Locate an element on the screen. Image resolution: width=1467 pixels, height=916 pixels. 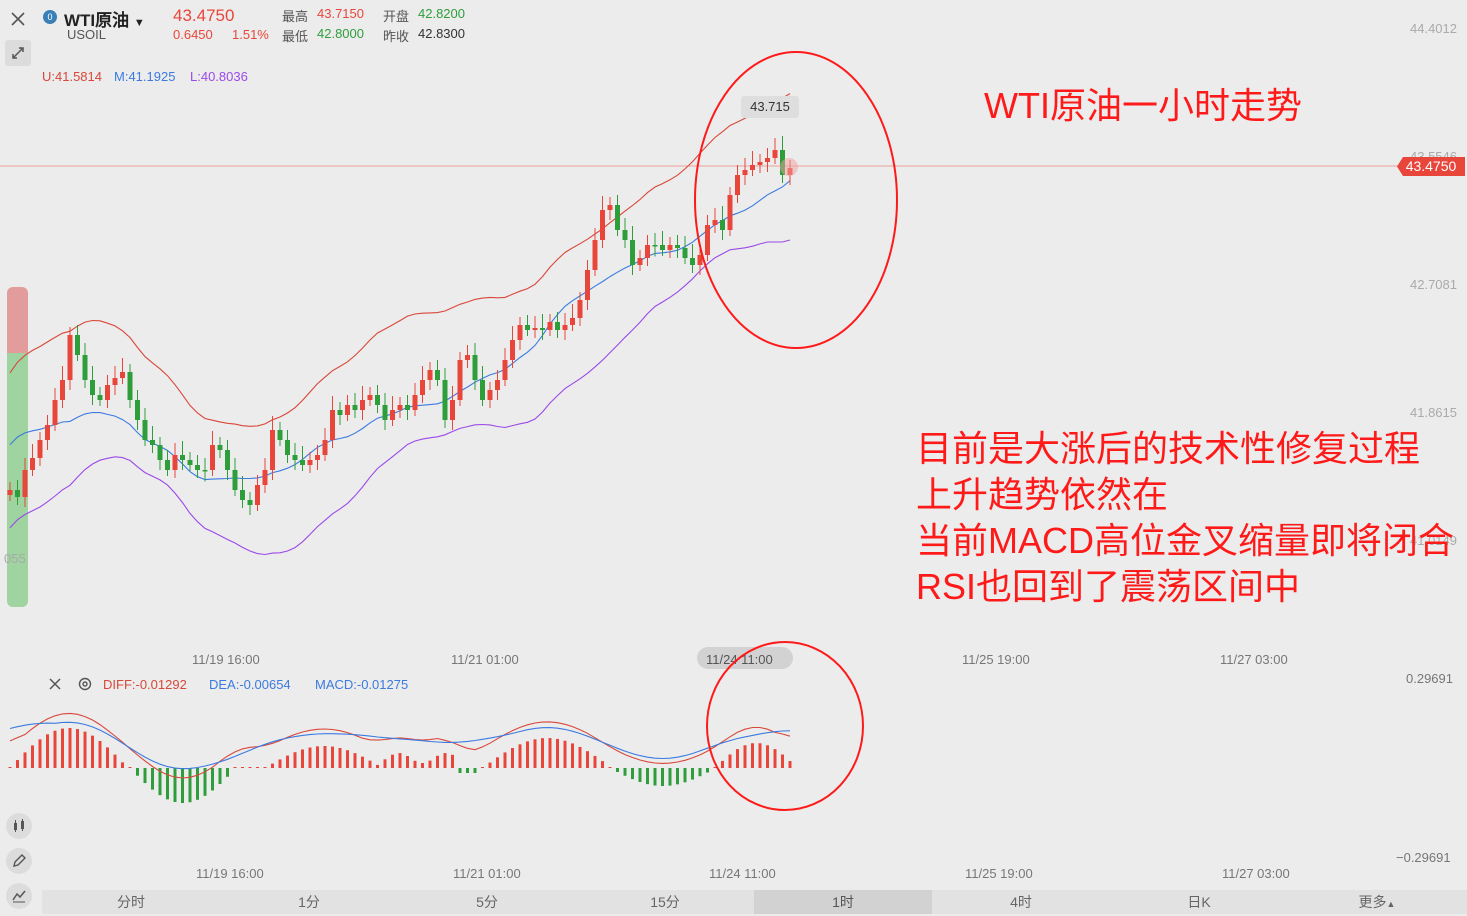
open-label: 开盘 is located at coordinates (396, 16).